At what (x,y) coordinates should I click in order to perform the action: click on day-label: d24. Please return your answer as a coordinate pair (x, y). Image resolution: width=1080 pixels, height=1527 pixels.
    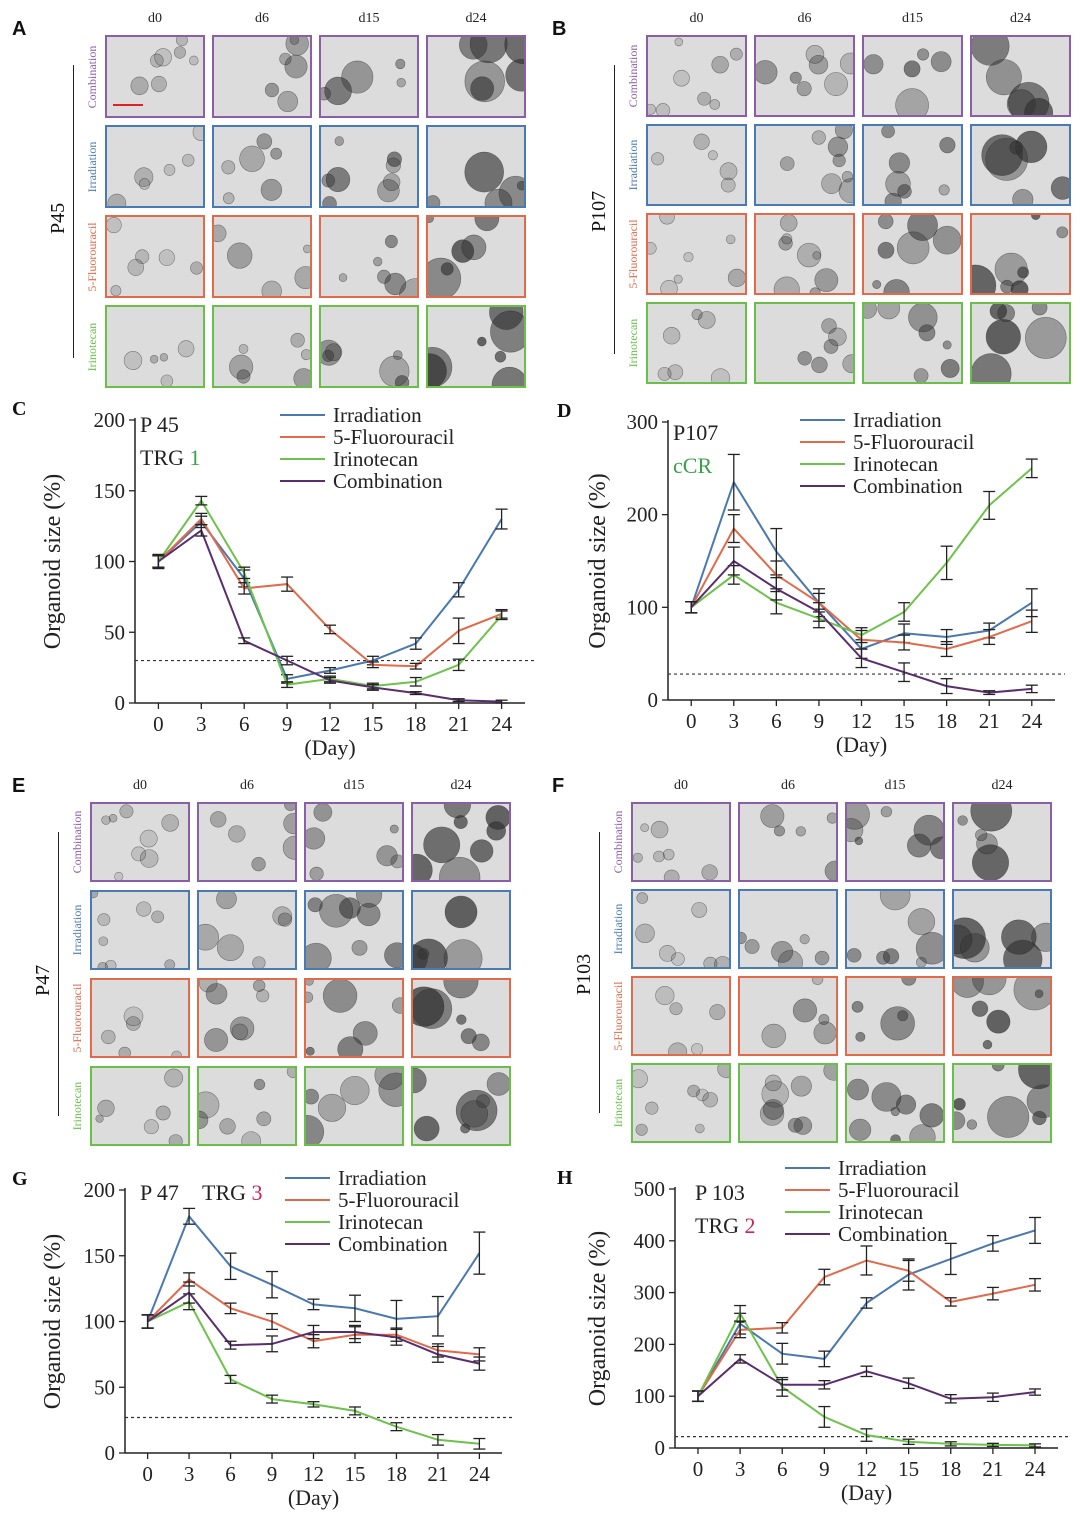
    Looking at the image, I should click on (476, 18).